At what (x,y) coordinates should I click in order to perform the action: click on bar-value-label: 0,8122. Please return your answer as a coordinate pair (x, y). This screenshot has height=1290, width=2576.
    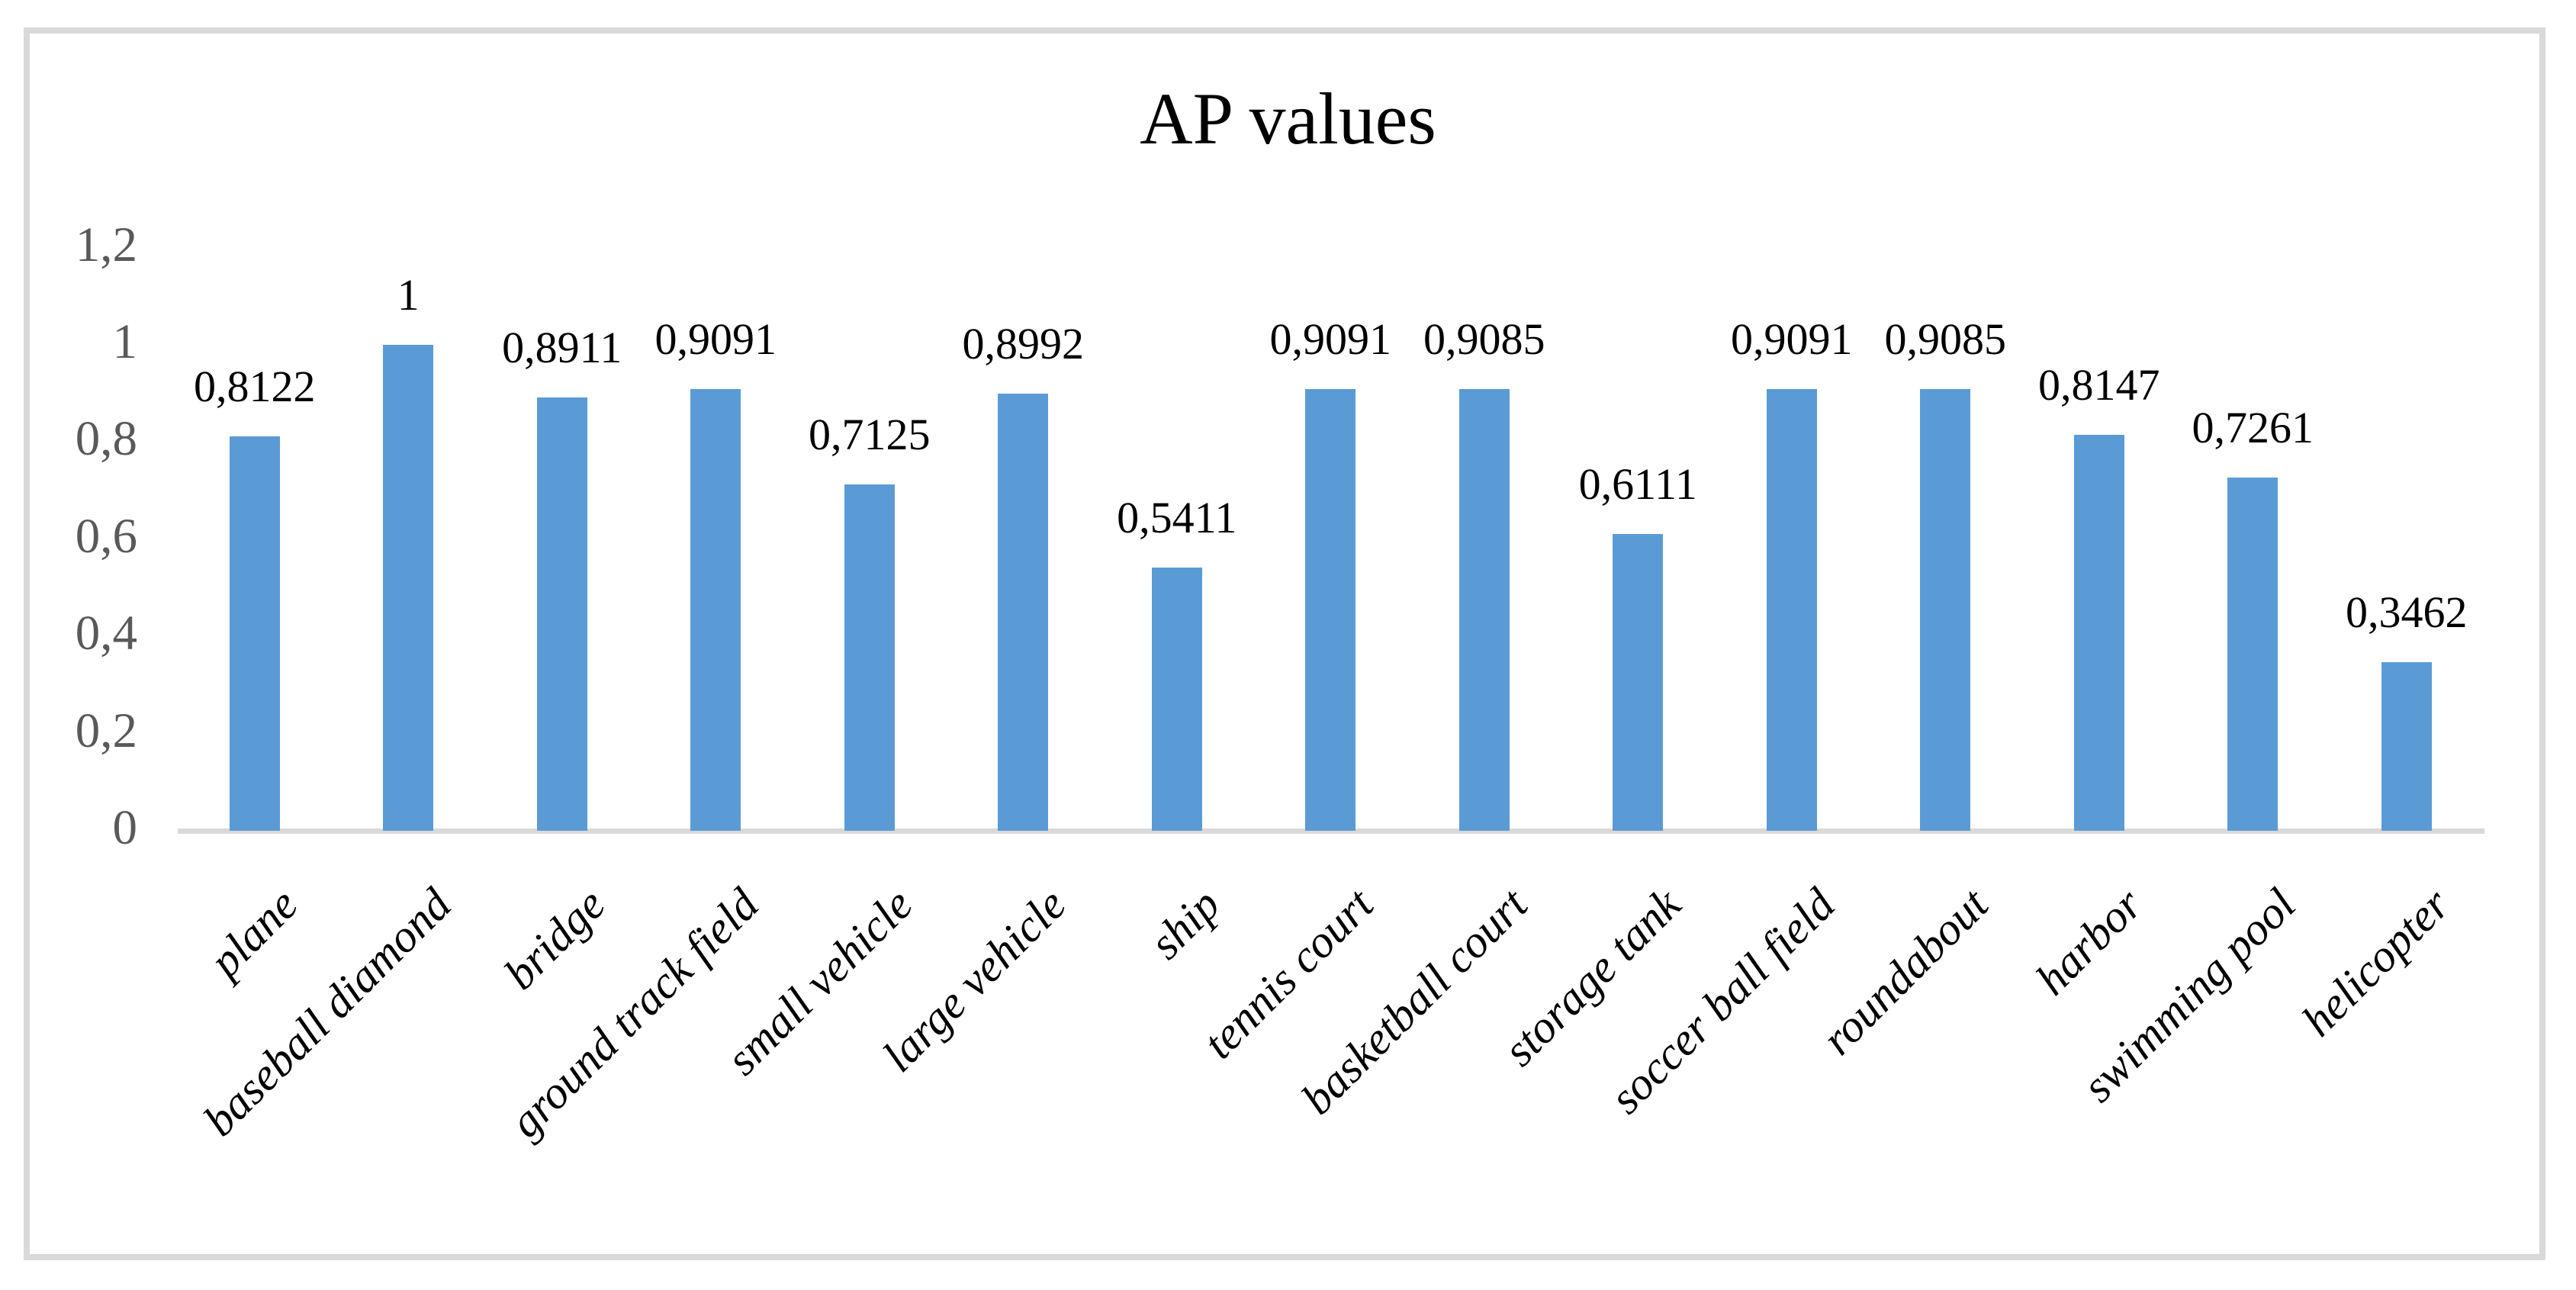
    Looking at the image, I should click on (255, 386).